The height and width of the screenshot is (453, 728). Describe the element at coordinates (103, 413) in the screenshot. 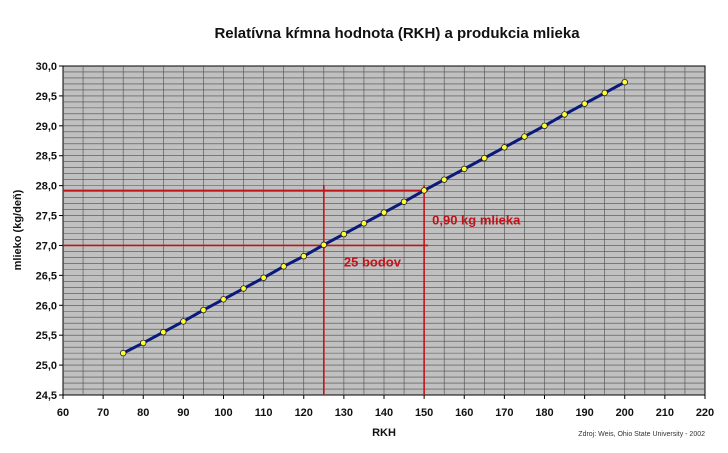

I see `x-tick-label: 70` at that location.